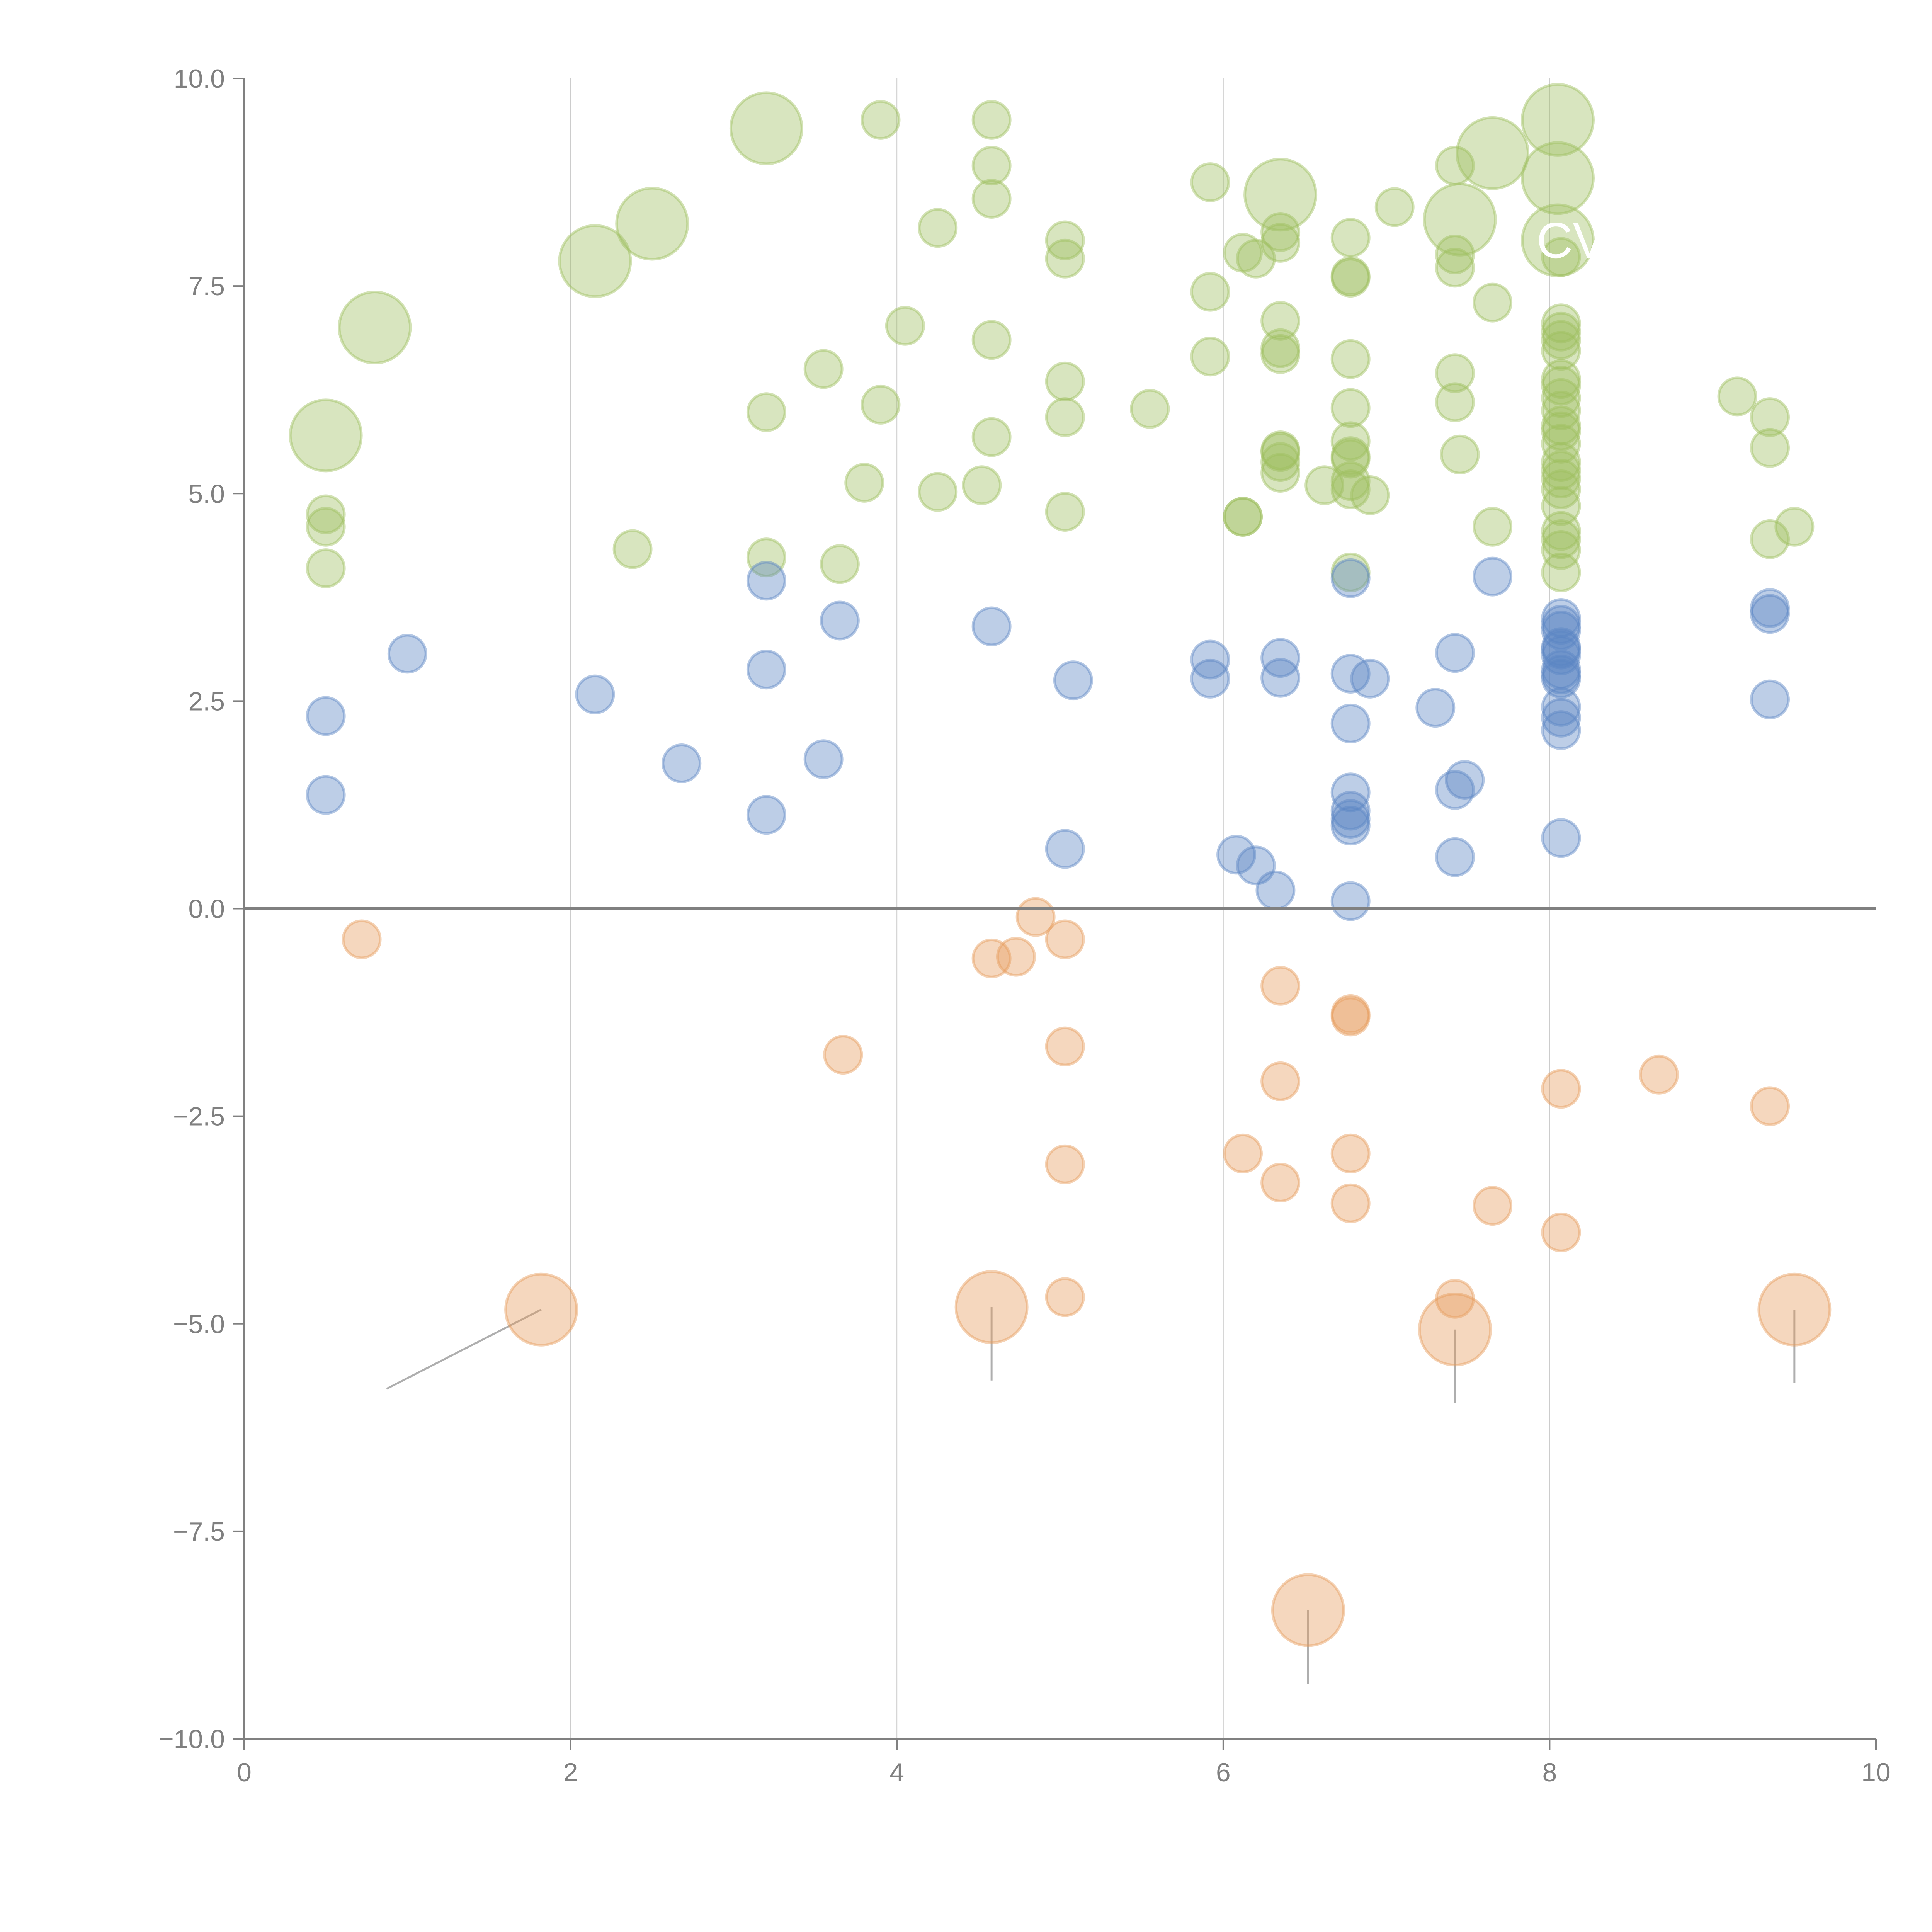  I want to click on y-tick-label: −5.0, so click(199, 1325).